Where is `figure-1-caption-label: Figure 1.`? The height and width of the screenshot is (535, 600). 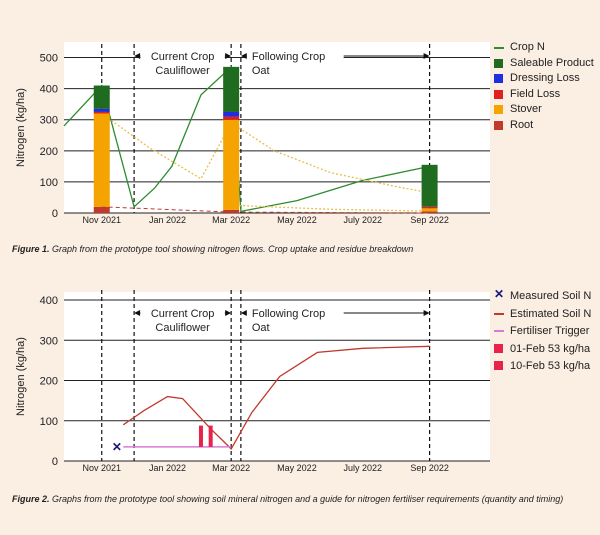
figure-1-caption-label: Figure 1. is located at coordinates (31, 249).